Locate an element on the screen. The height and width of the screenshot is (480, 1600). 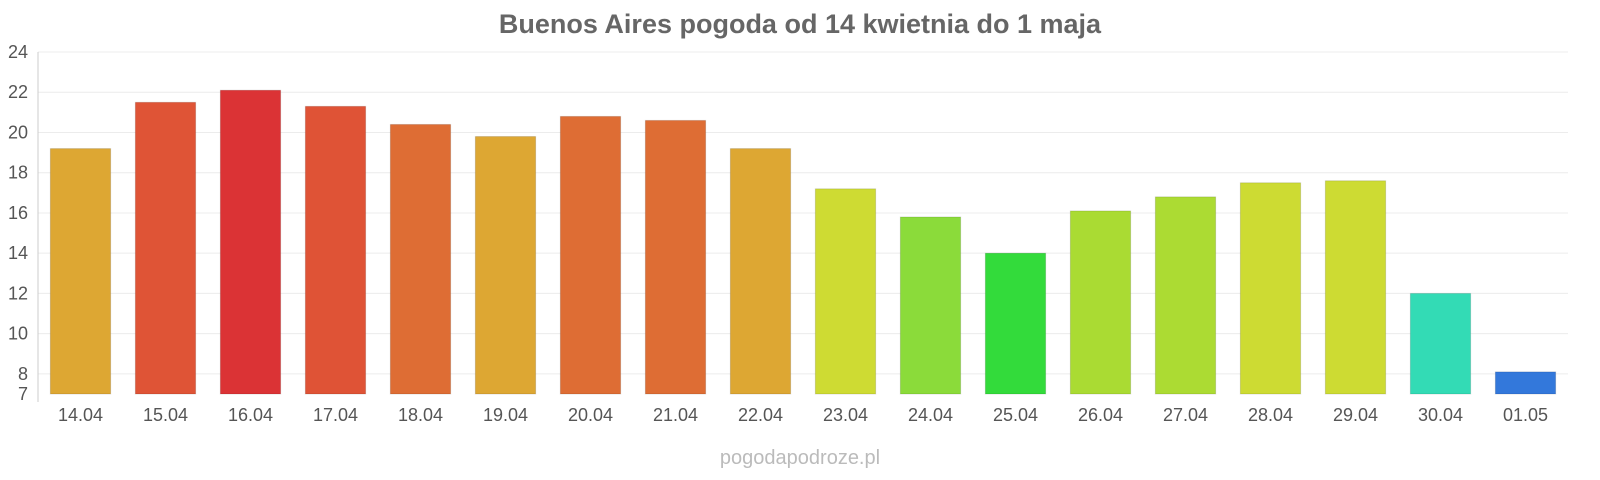
x-tick-label: 15.04 is located at coordinates (165, 415).